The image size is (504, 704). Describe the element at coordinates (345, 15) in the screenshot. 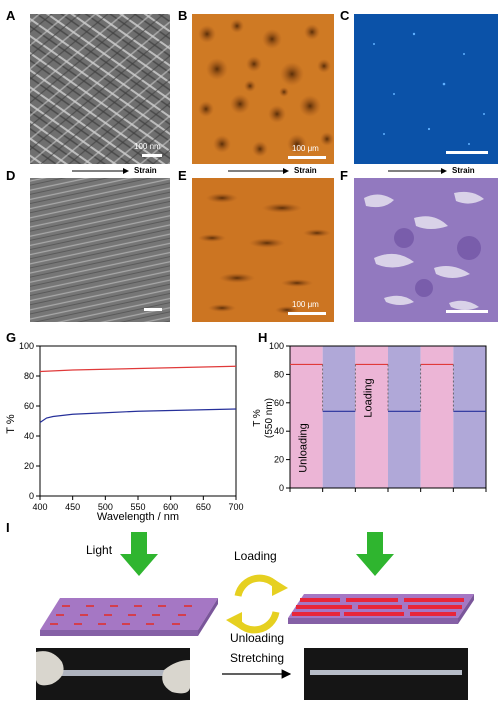

I see `panel-label-c: C` at that location.